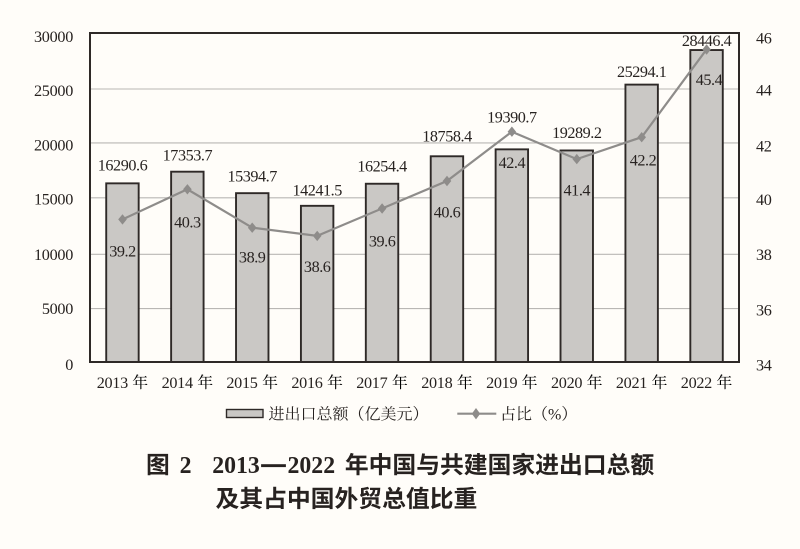 The height and width of the screenshot is (549, 800). What do you see at coordinates (187, 222) in the screenshot?
I see `svg-text: 40.3` at bounding box center [187, 222].